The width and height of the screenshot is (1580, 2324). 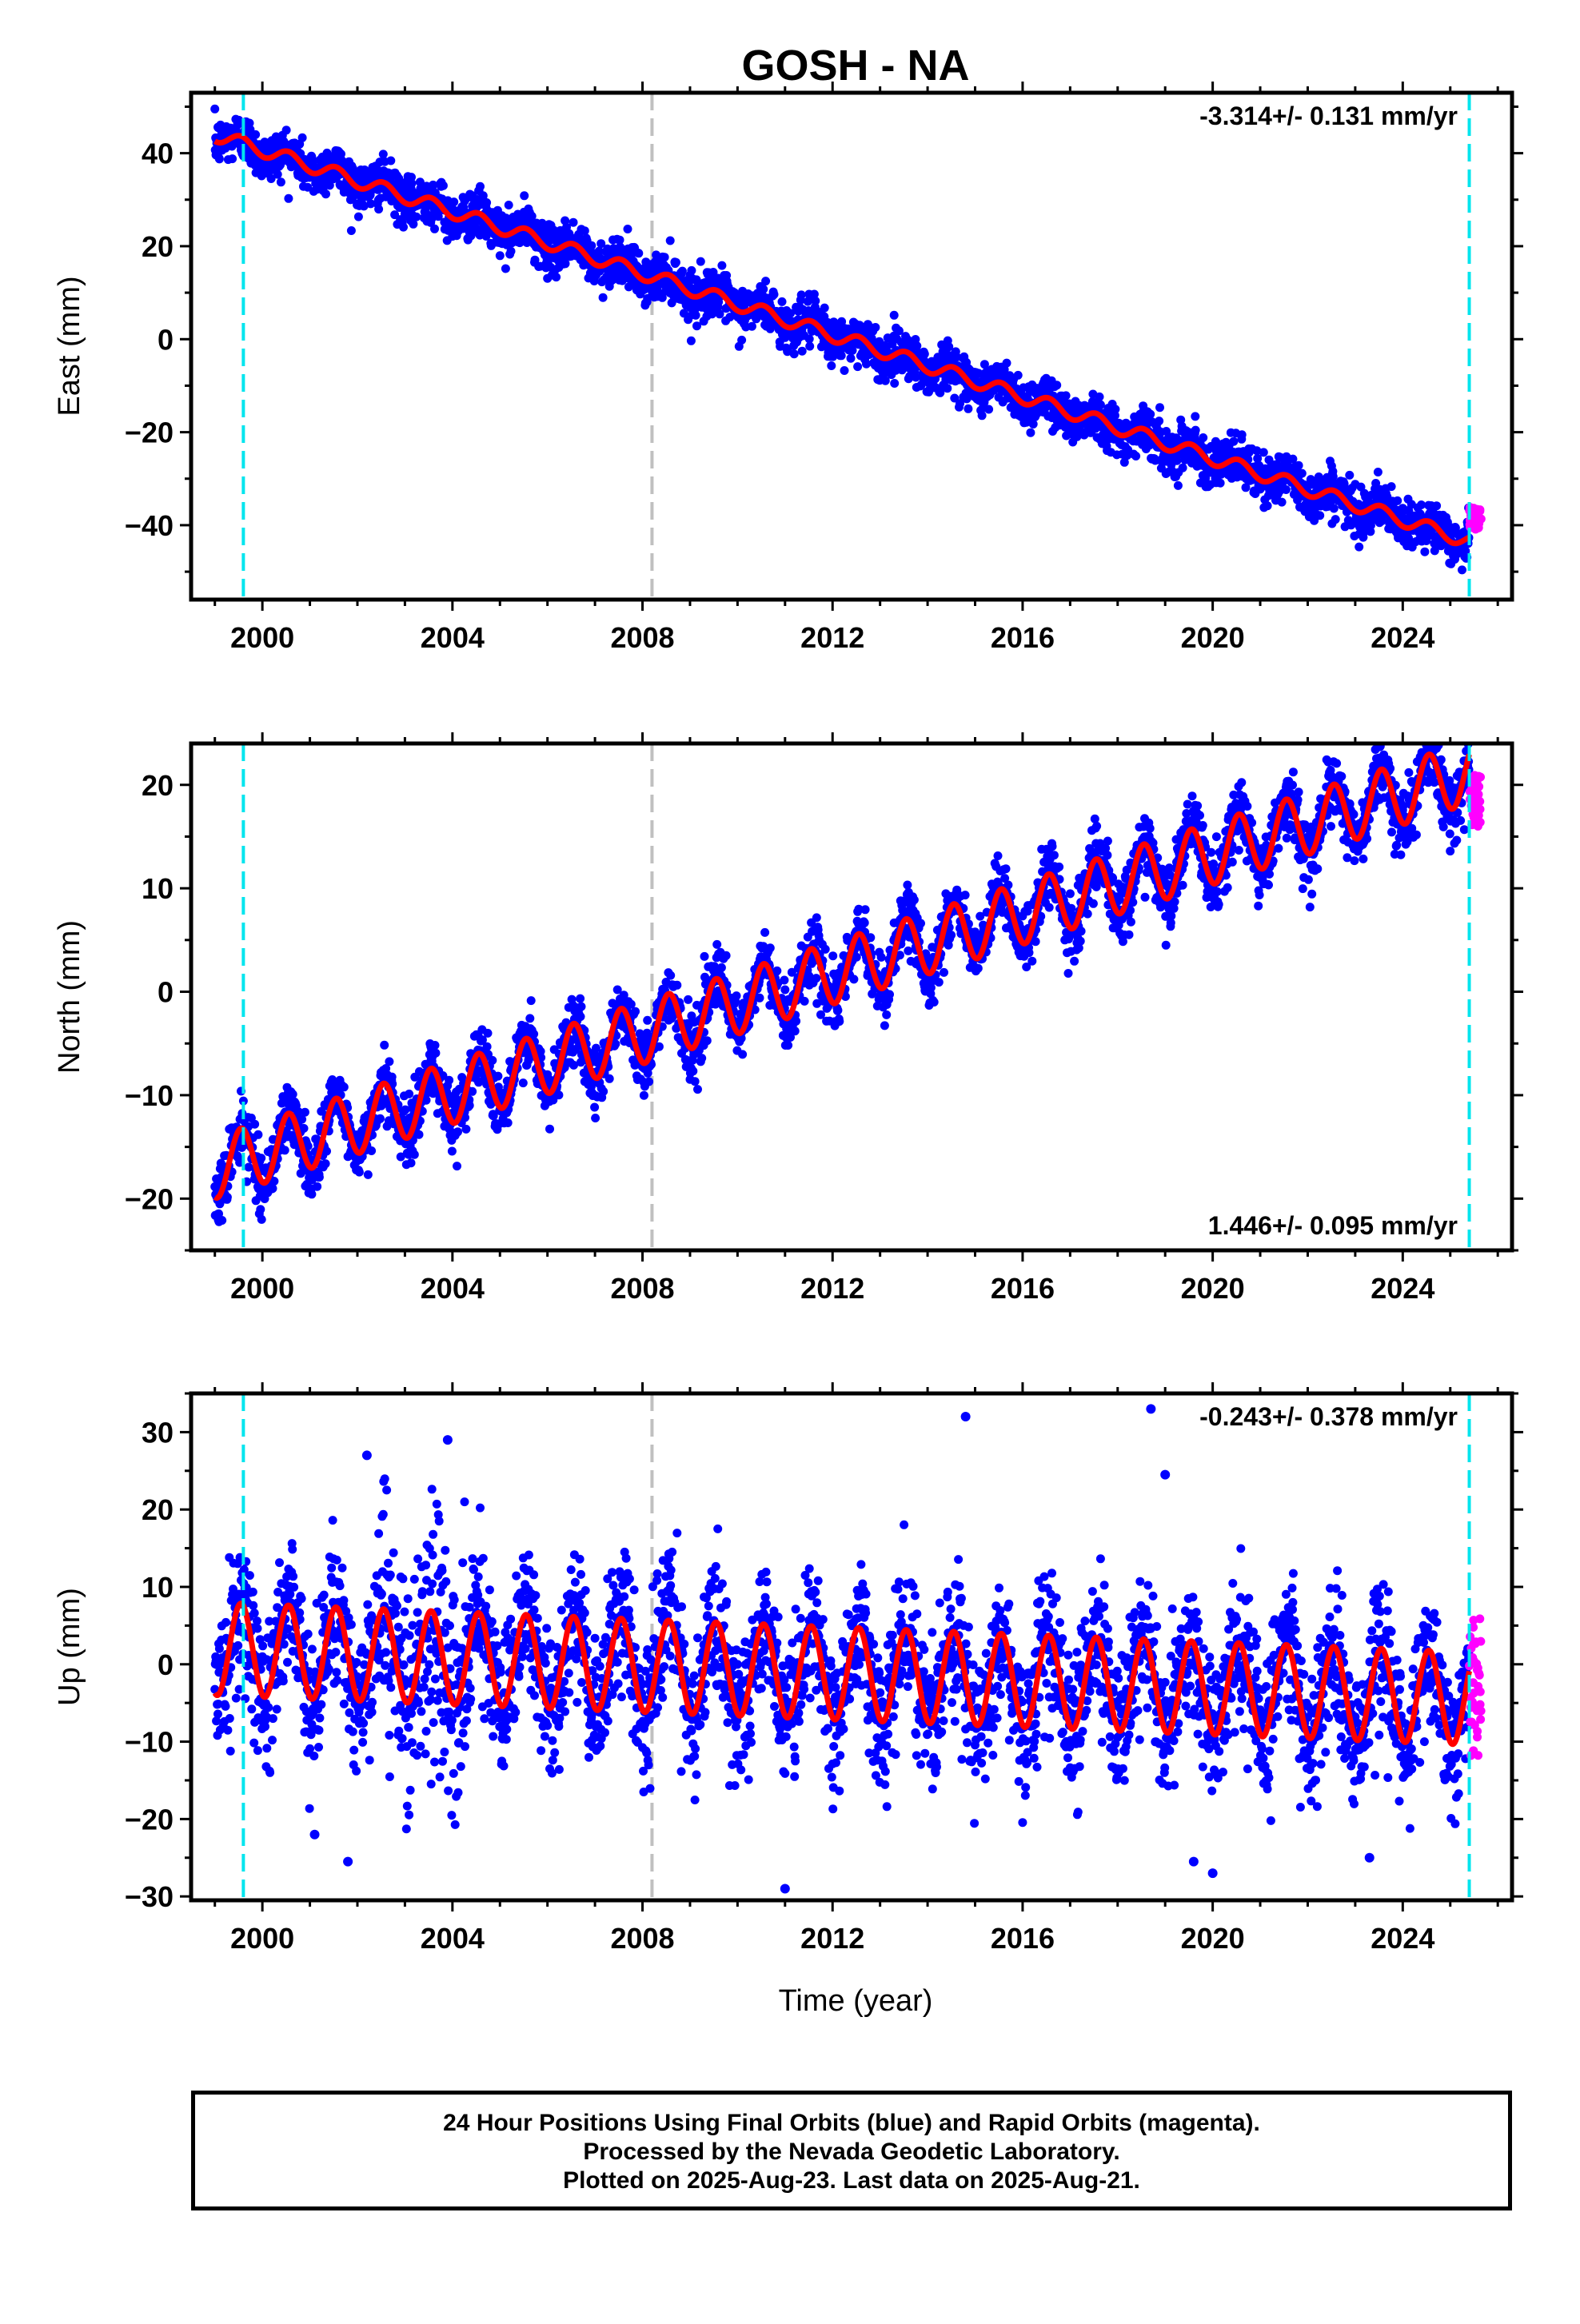 I want to click on east-y-tick-label: −20, so click(x=149, y=433).